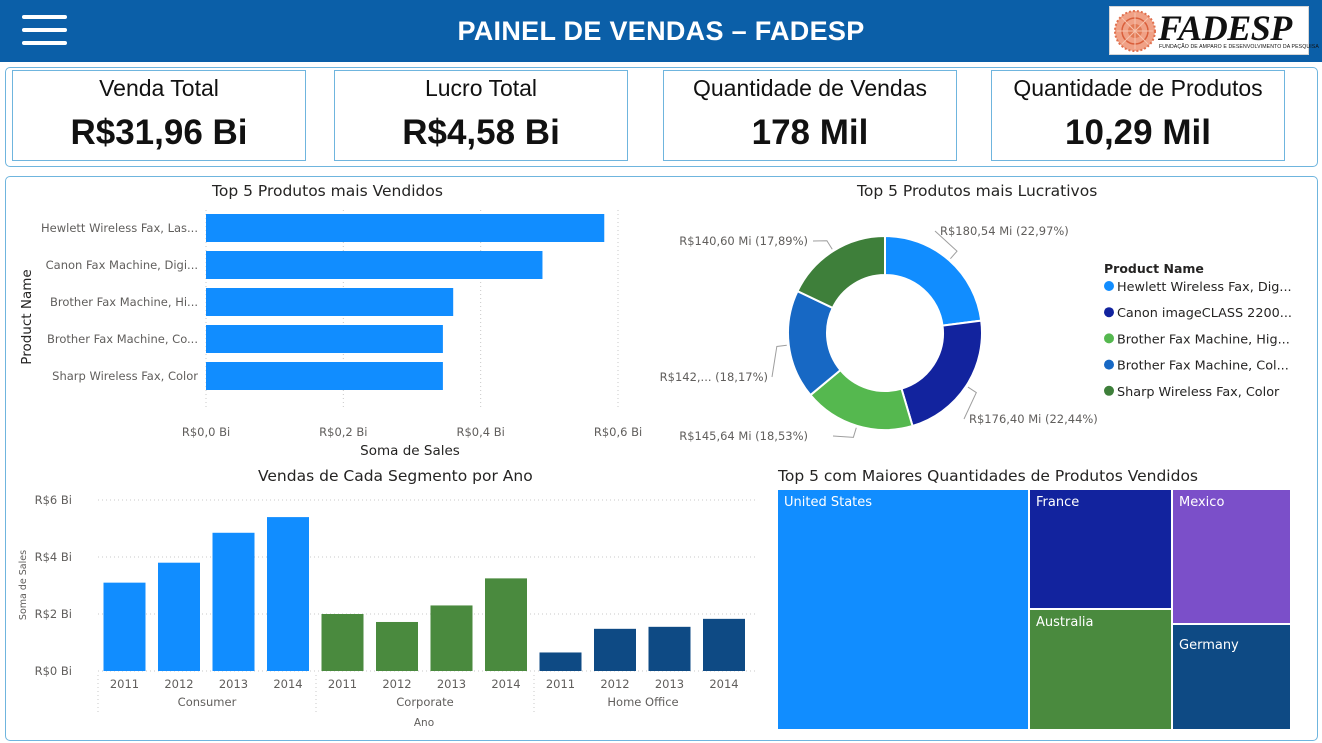 This screenshot has width=1322, height=743. What do you see at coordinates (828, 502) in the screenshot?
I see `treemap-label: United States` at bounding box center [828, 502].